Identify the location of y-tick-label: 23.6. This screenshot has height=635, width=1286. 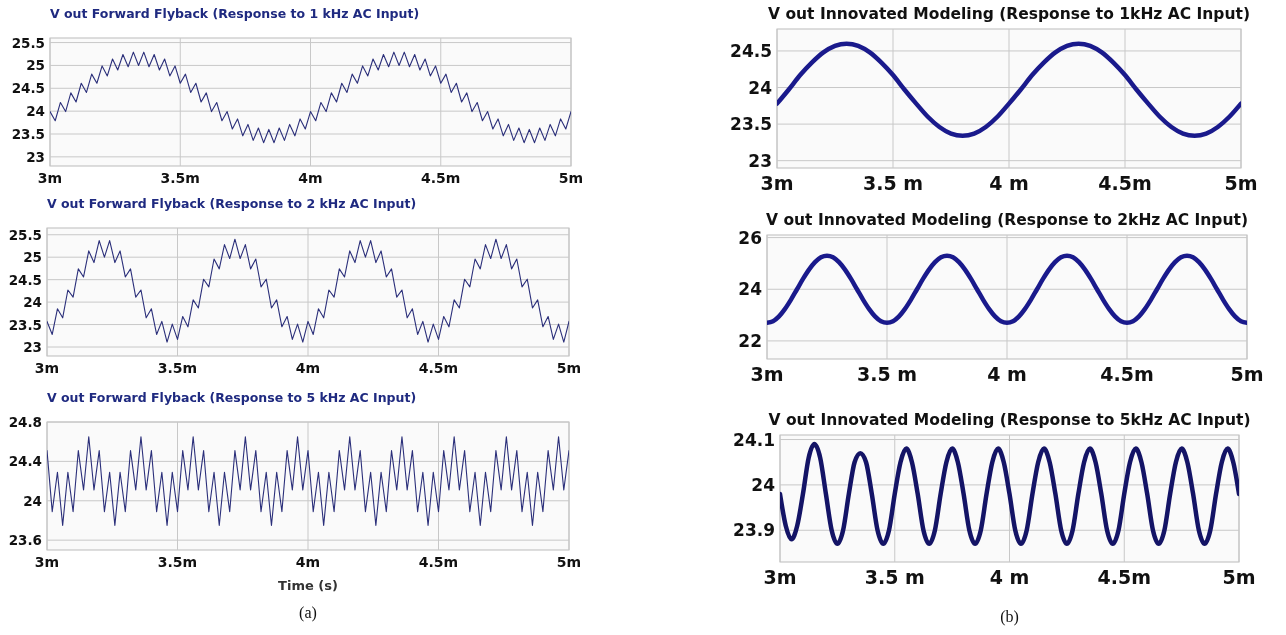
(25, 540).